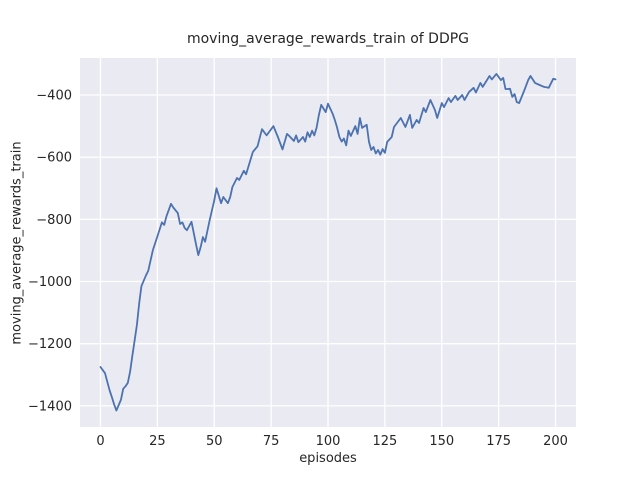 This screenshot has width=640, height=480. I want to click on x-tick-label: 0, so click(100, 441).